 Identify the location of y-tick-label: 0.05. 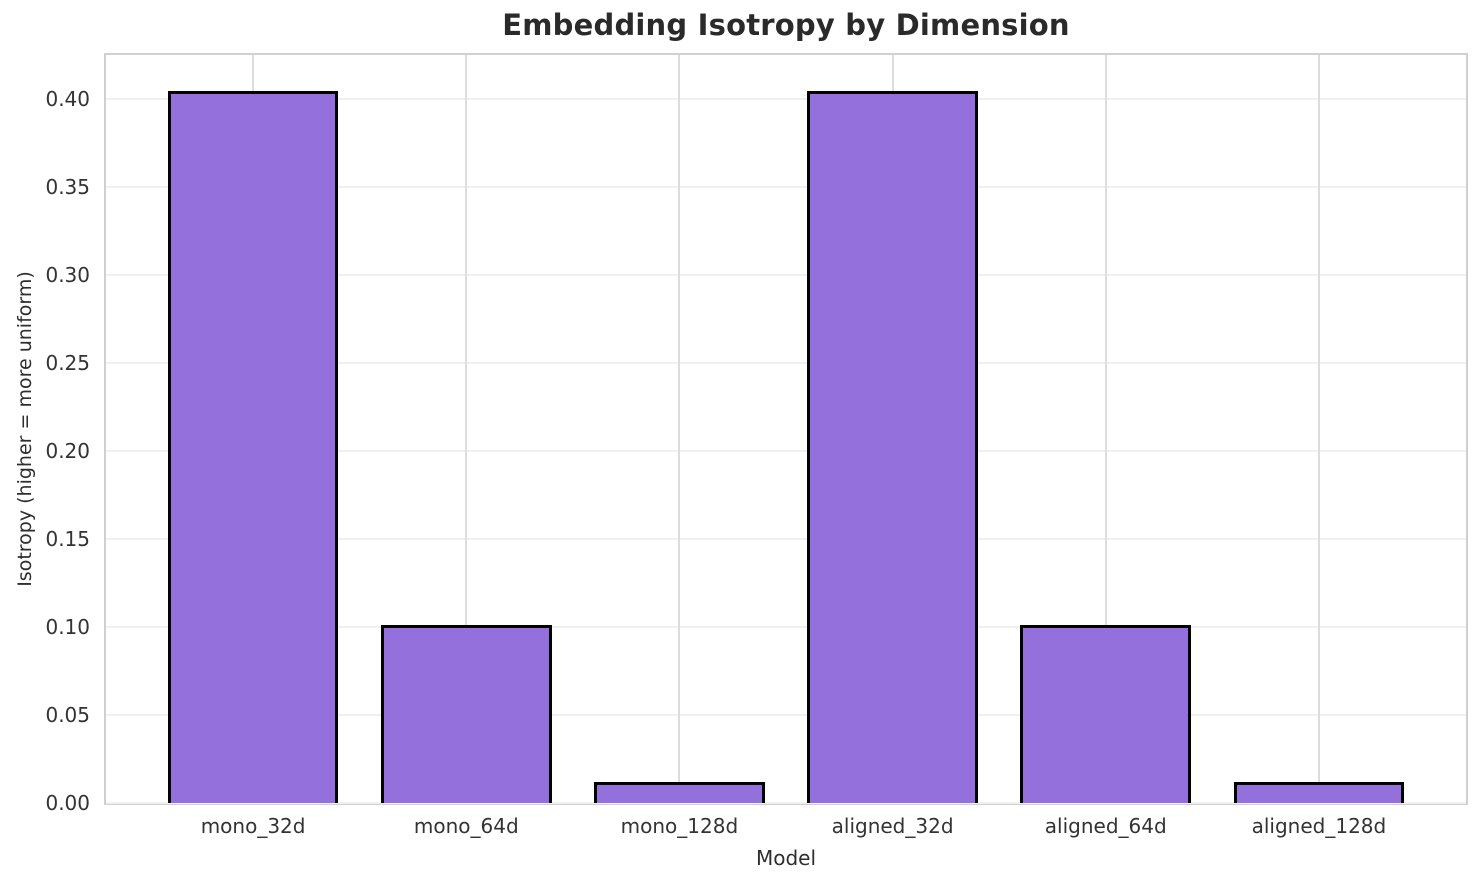
(67, 715).